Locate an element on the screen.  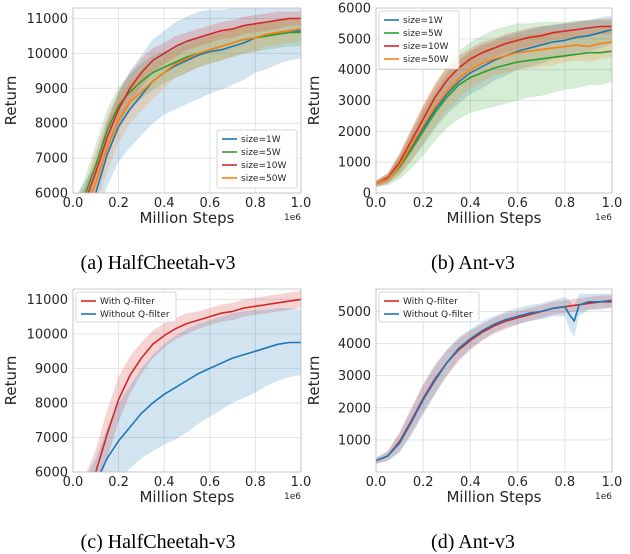
caption-b: (b) Ant-v3 is located at coordinates (473, 263).